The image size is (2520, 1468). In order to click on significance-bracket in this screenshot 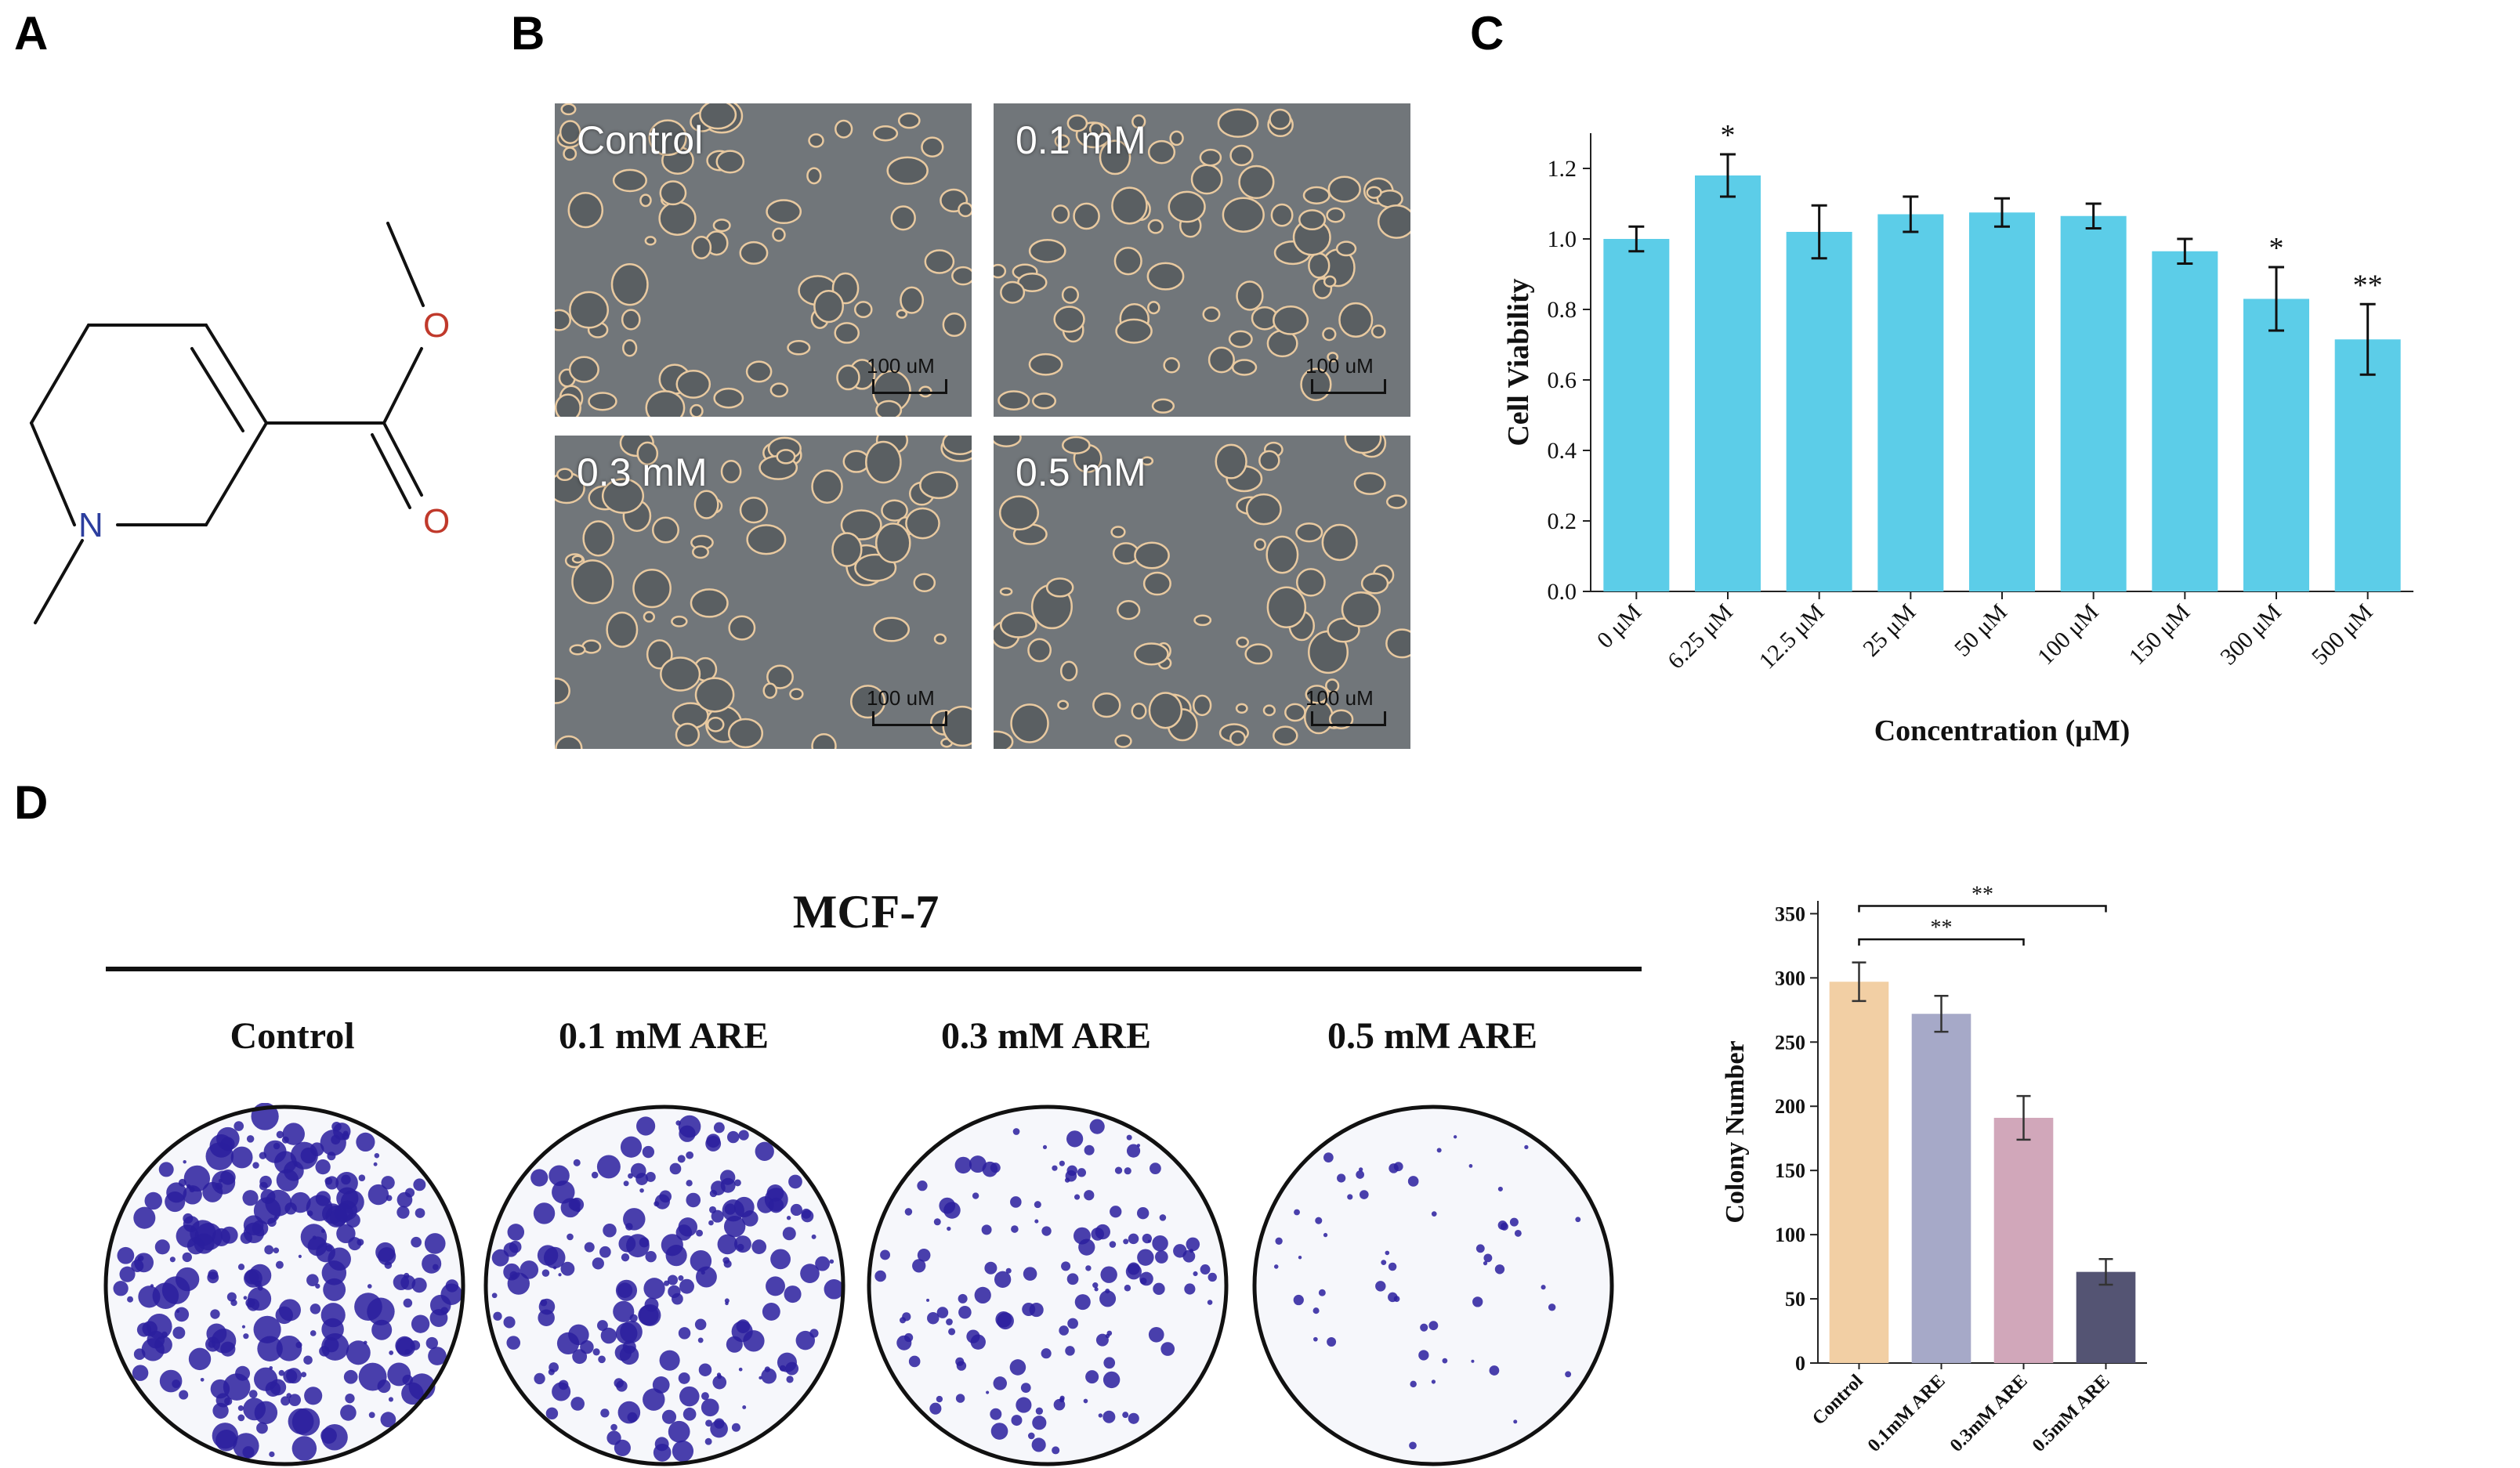, I will do `click(1982, 909)`.